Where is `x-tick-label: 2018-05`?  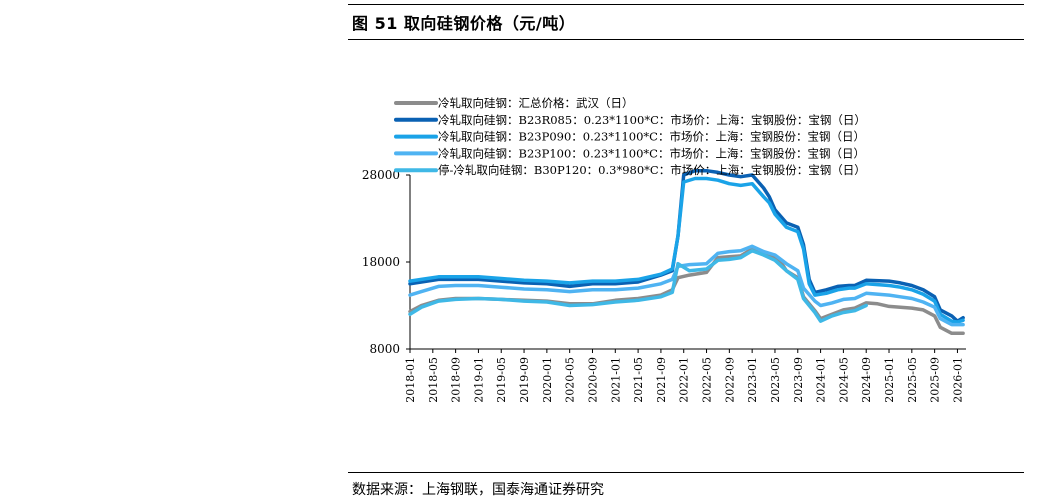
x-tick-label: 2018-05 is located at coordinates (433, 380).